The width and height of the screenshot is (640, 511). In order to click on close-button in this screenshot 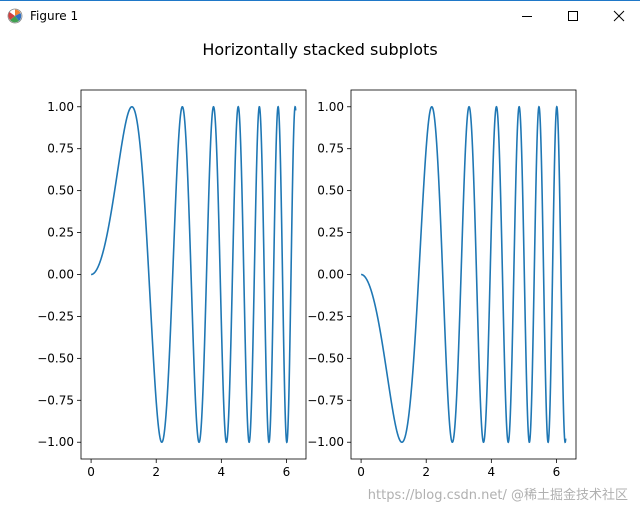, I will do `click(618, 16)`.